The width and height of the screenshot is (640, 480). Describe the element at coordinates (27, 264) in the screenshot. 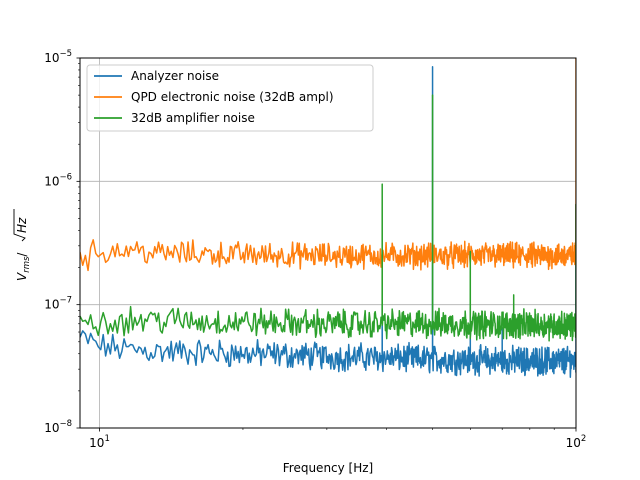

I see `y-label-subscript: rms` at that location.